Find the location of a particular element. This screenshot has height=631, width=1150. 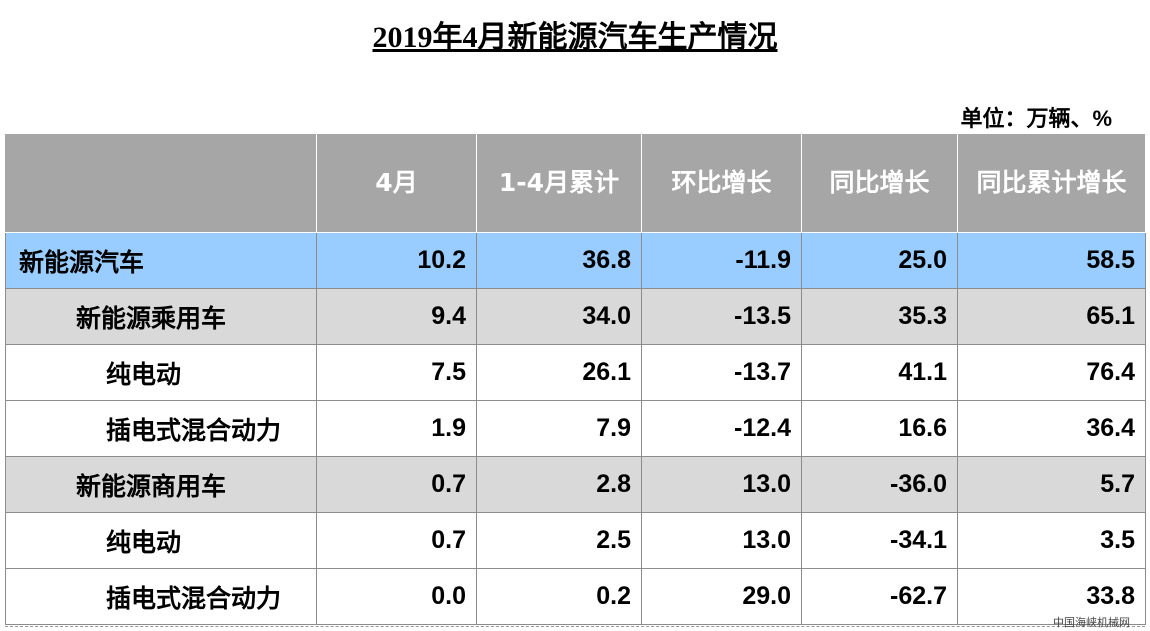

cell-value: 34.0 is located at coordinates (559, 316).